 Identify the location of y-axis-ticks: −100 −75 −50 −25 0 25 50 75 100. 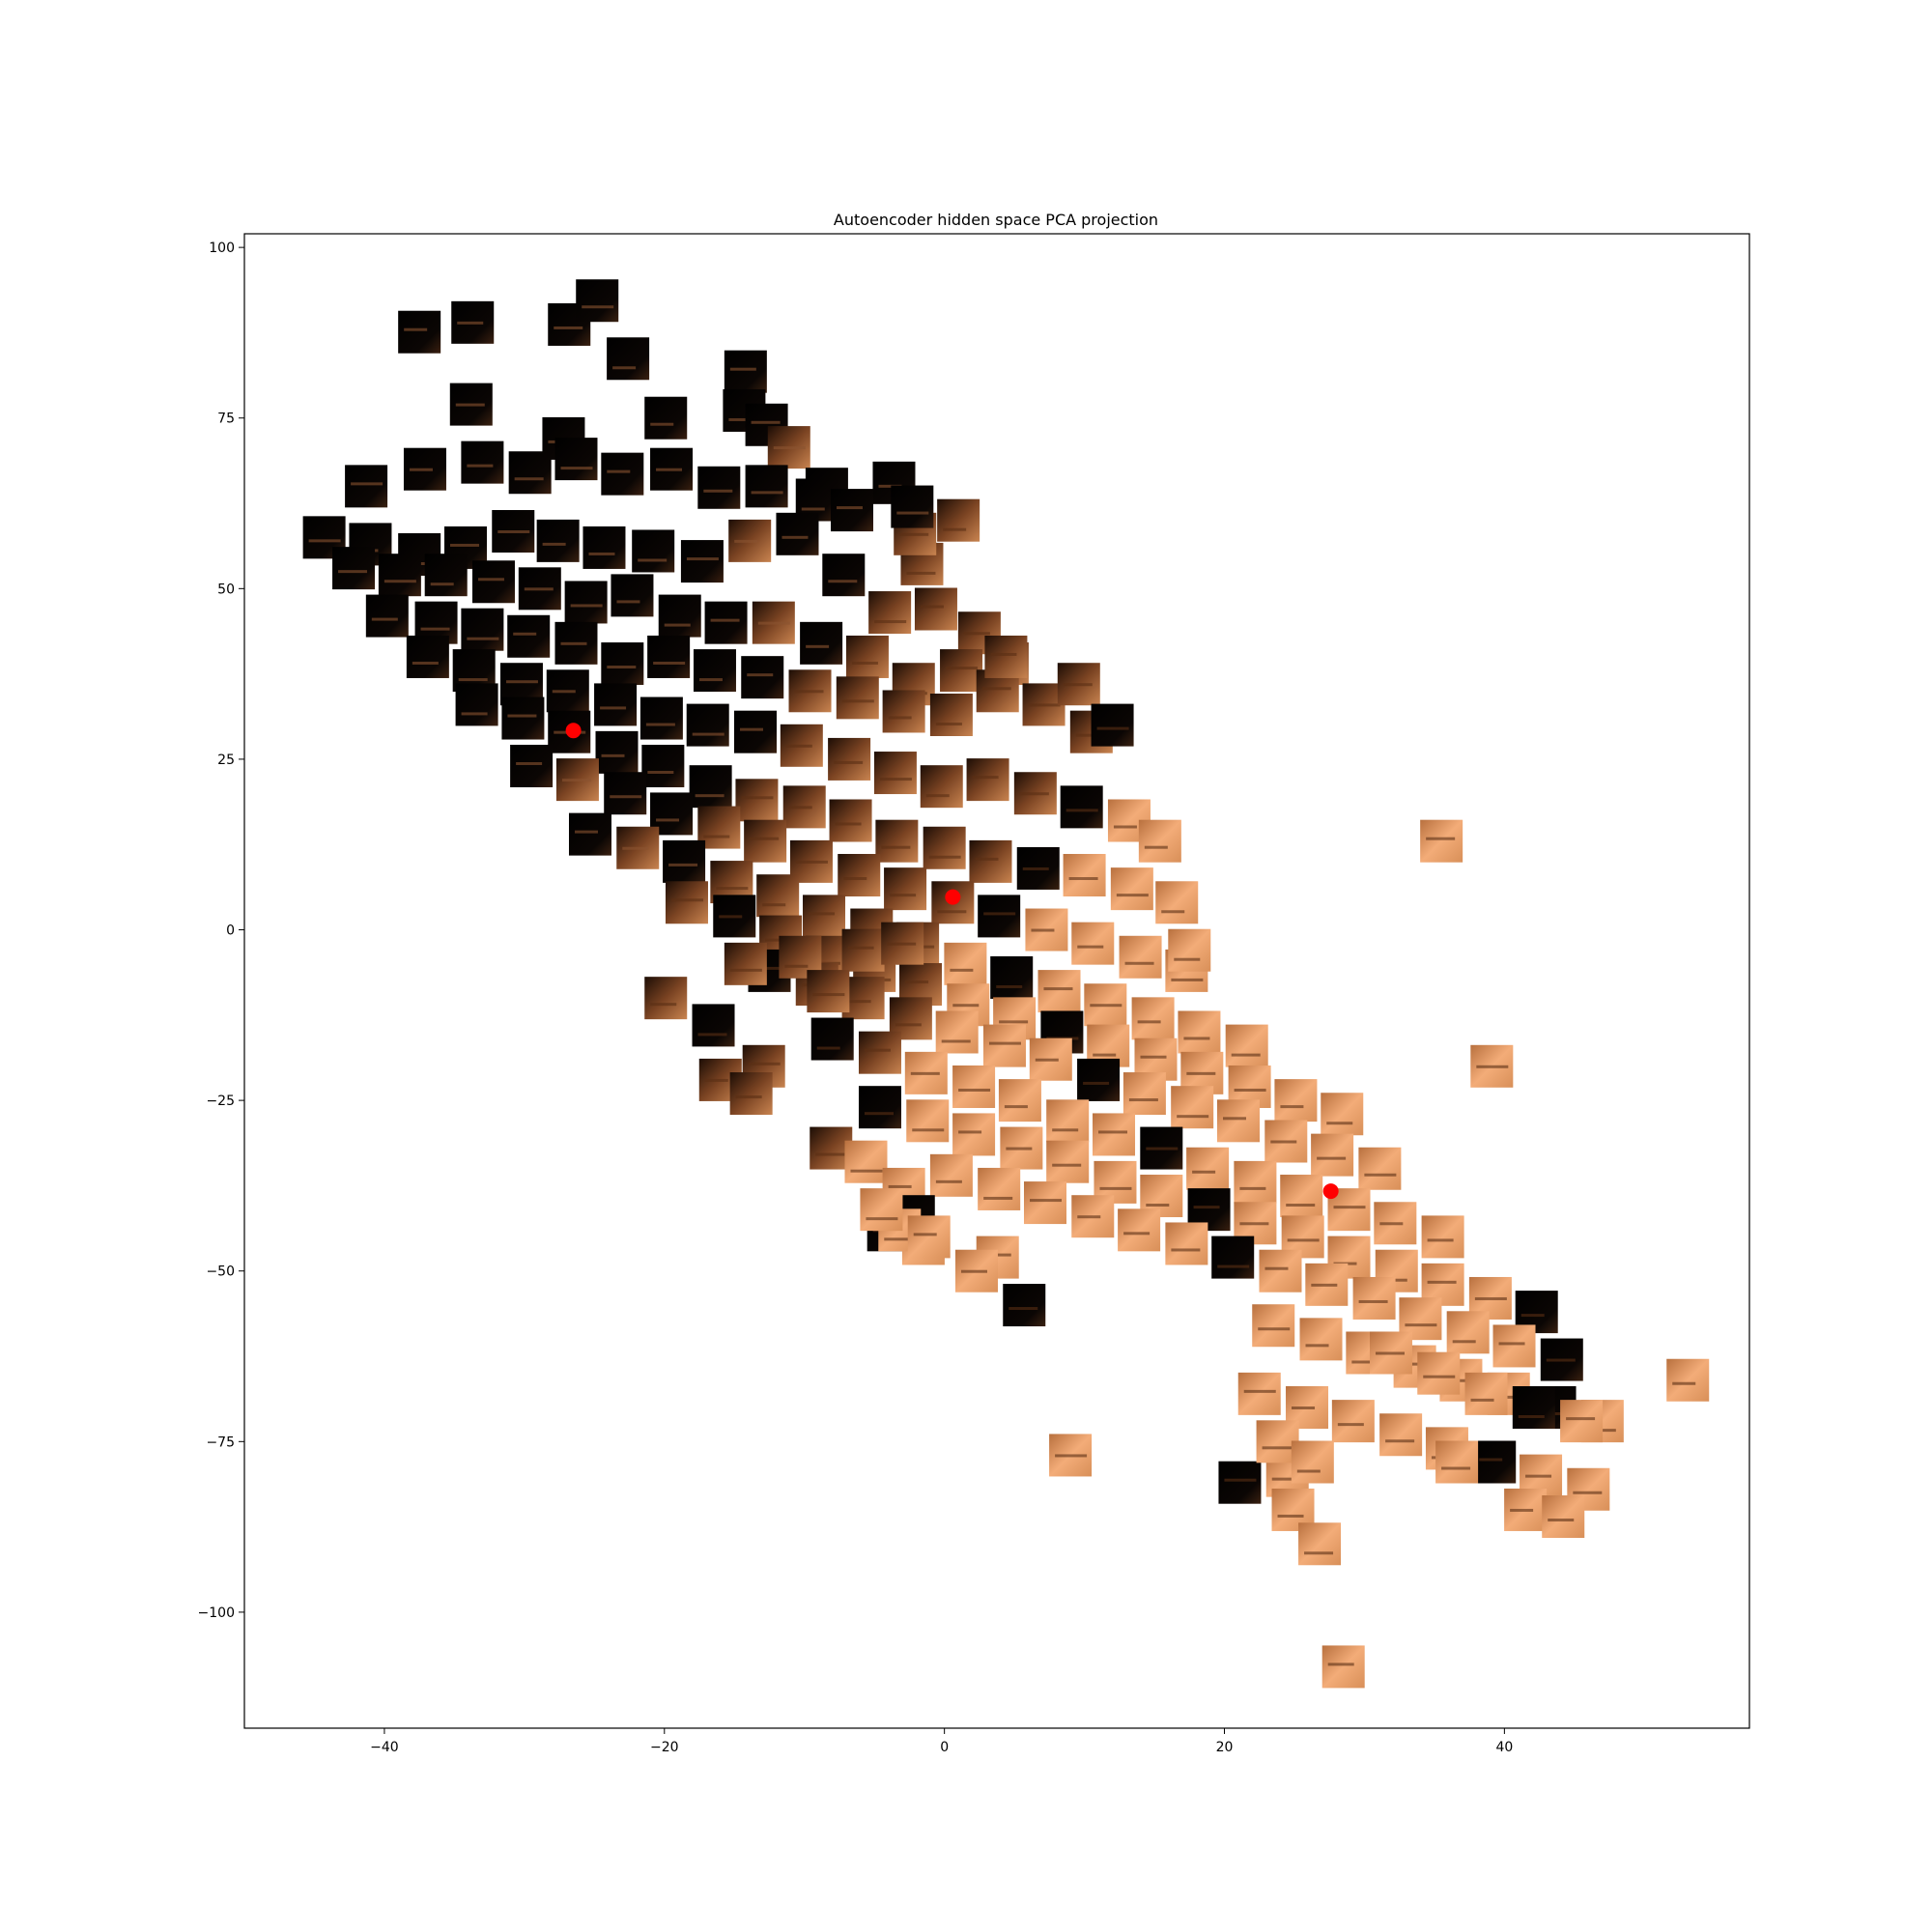
(221, 931).